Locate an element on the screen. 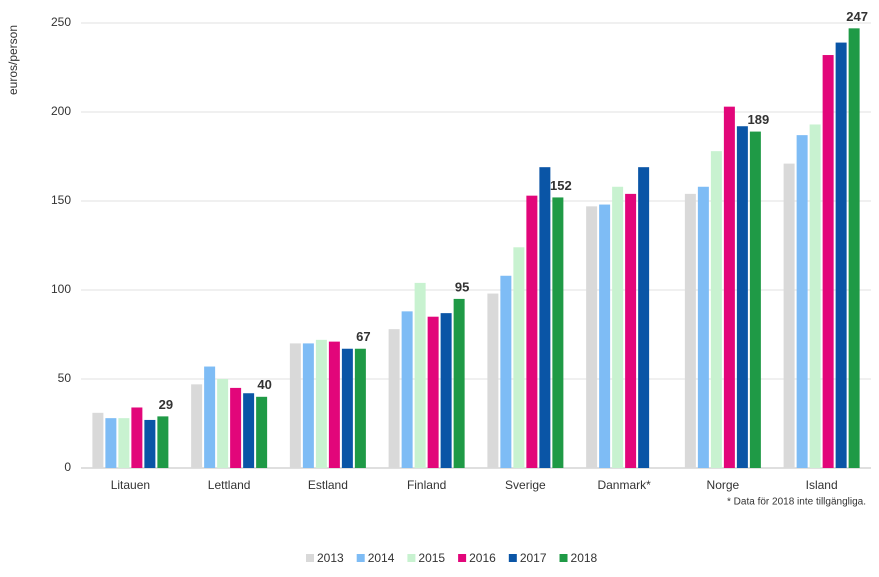  legend-label: 2013 is located at coordinates (330, 558).